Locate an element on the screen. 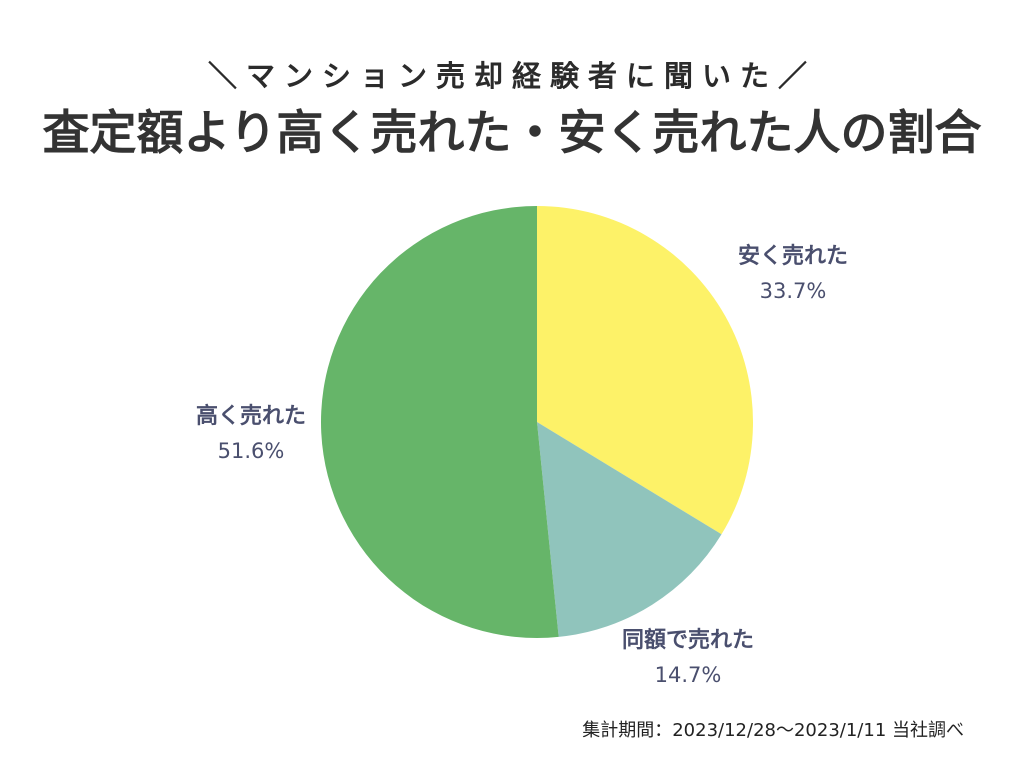 This screenshot has width=1024, height=768. slice-value-dougaku: 14.7% is located at coordinates (688, 675).